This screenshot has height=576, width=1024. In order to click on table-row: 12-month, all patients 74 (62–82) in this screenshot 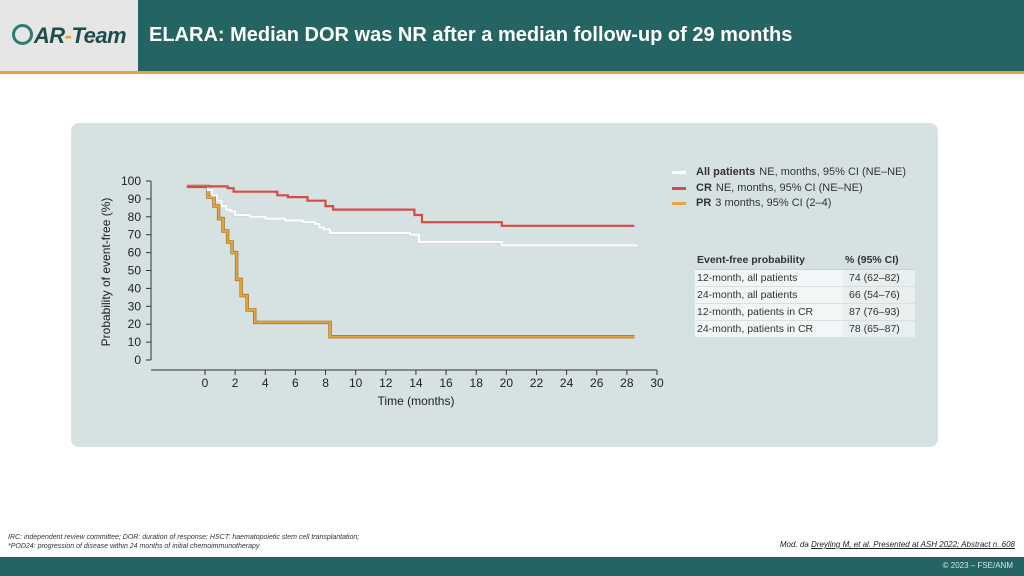, I will do `click(805, 278)`.